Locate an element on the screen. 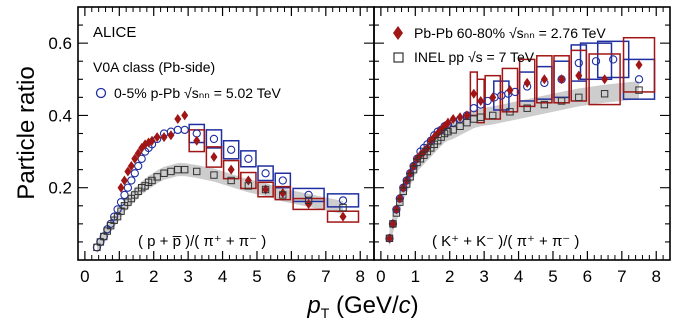 The image size is (675, 325). x-tick-label: 6 is located at coordinates (291, 276).